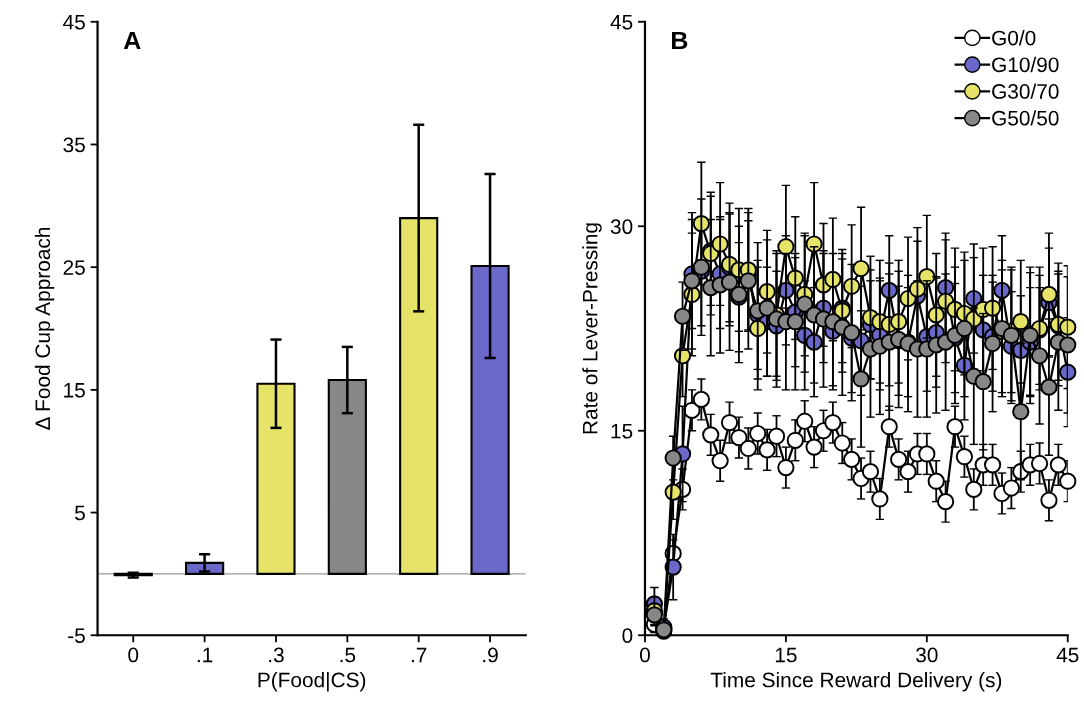  Describe the element at coordinates (592, 328) in the screenshot. I see `y-axis-title: Rate of Lever-Pressing` at that location.